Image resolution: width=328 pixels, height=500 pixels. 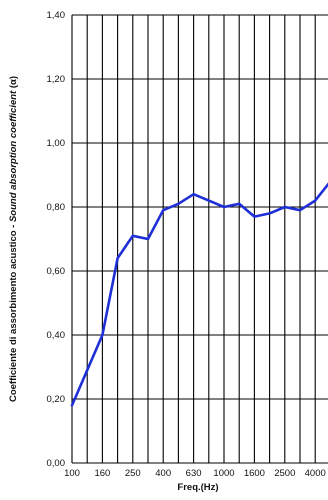 I want to click on y-axis-title-part: Coefficiente di assorbimento acustico -, so click(x=13, y=312).